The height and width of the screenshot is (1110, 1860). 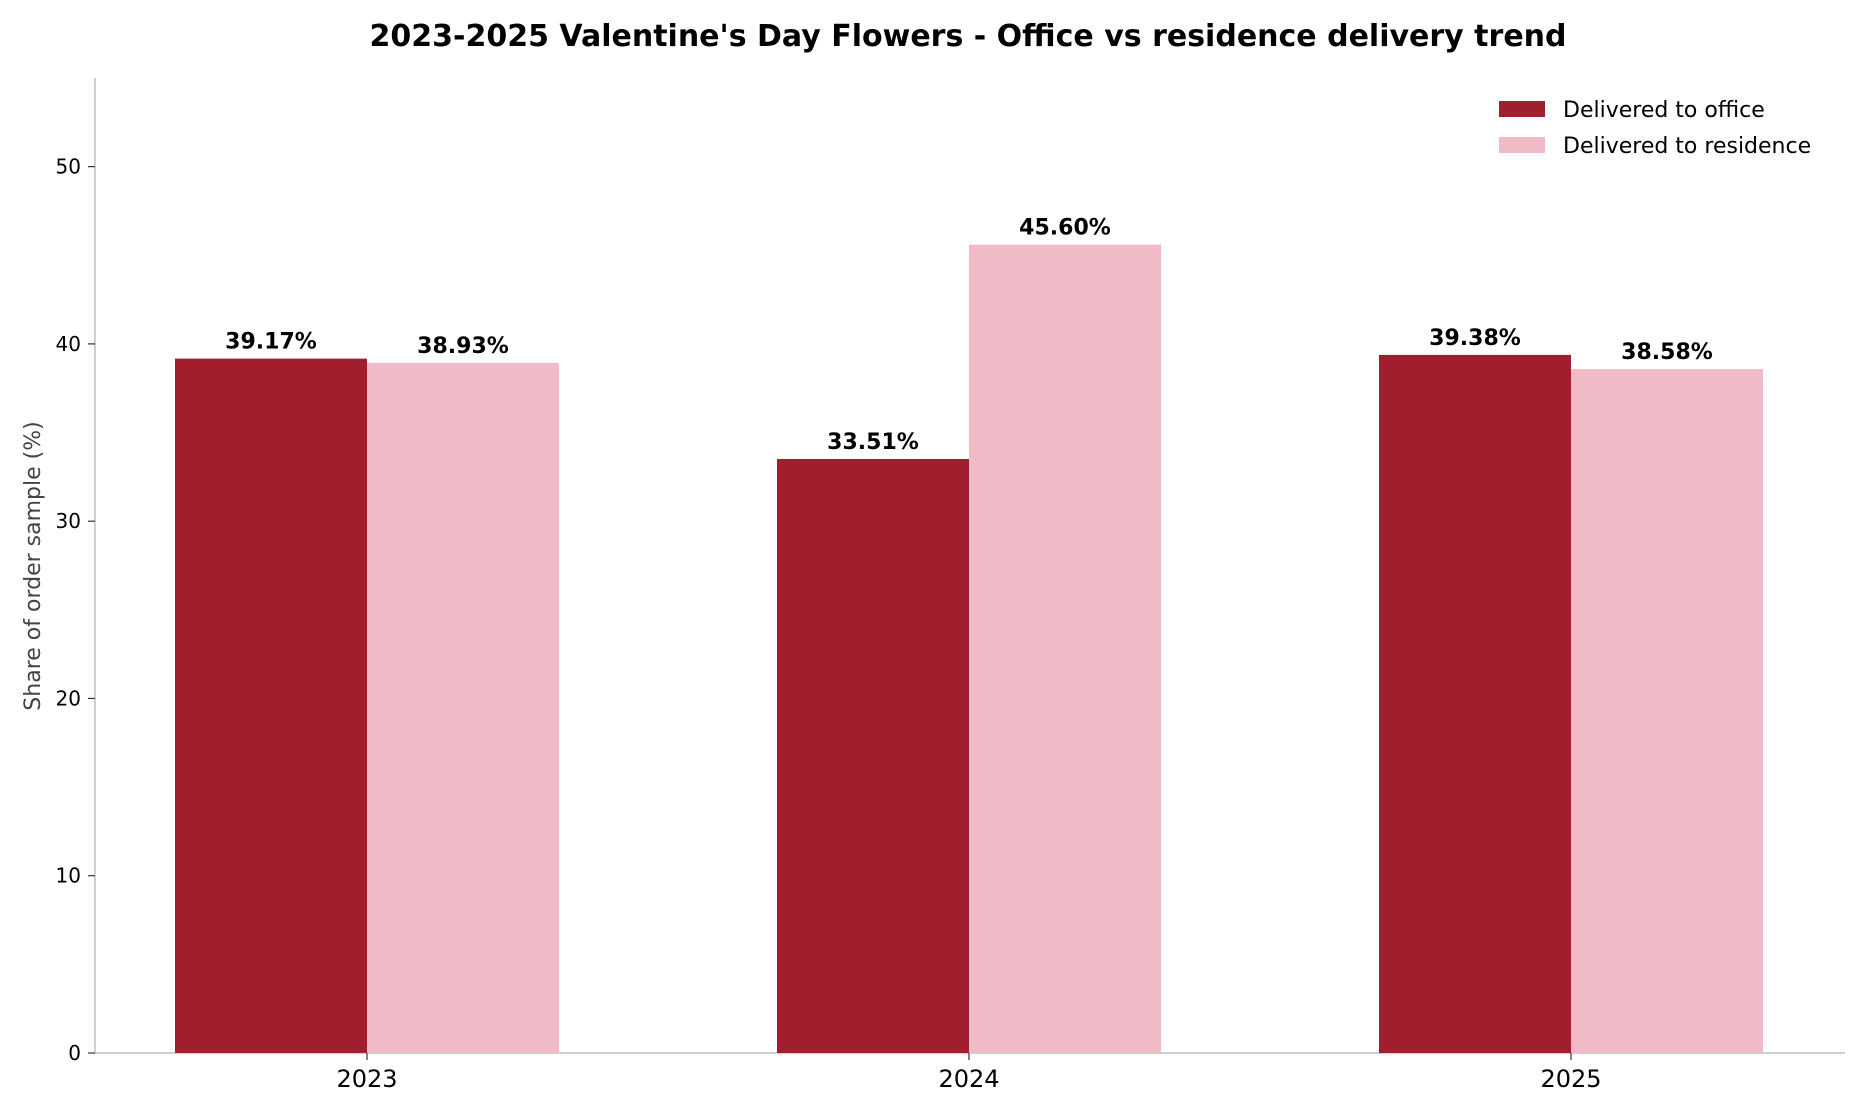 What do you see at coordinates (1667, 352) in the screenshot?
I see `data-label: 38.58%` at bounding box center [1667, 352].